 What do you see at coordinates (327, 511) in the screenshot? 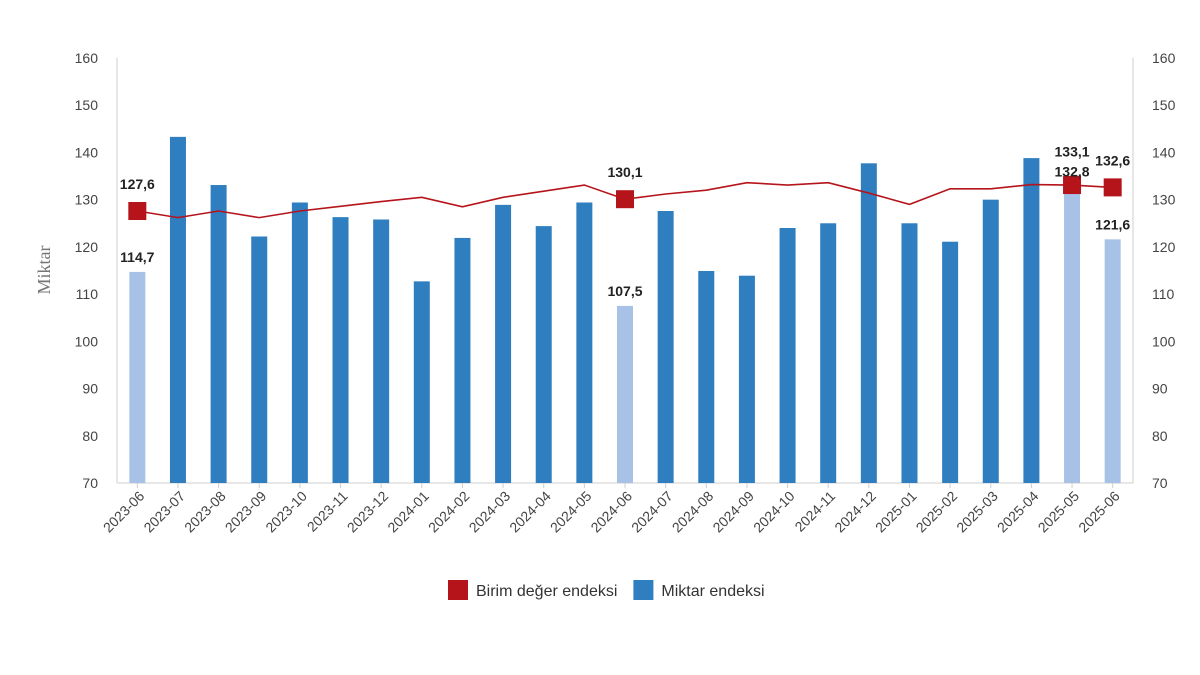
I see `x-tick-label: 2023-11` at bounding box center [327, 511].